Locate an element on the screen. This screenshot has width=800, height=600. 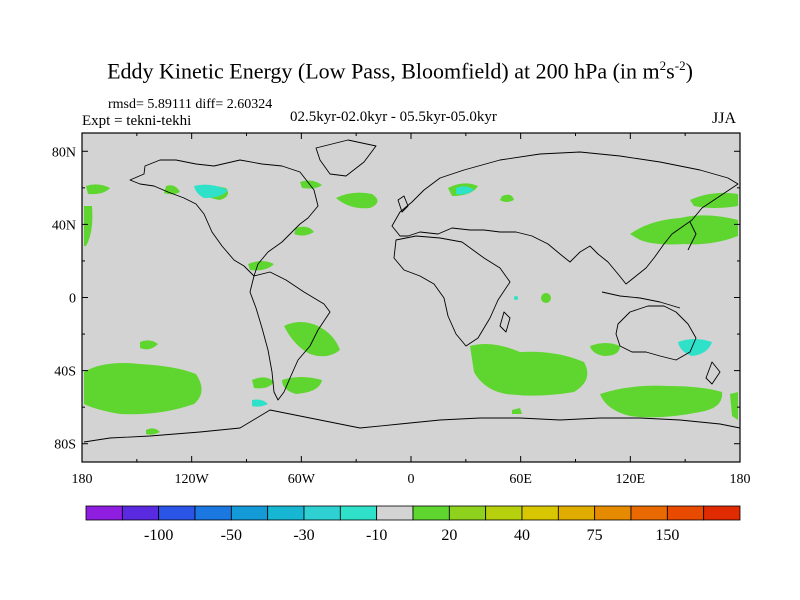
green-patch-s-pacific-a is located at coordinates (149, 345).